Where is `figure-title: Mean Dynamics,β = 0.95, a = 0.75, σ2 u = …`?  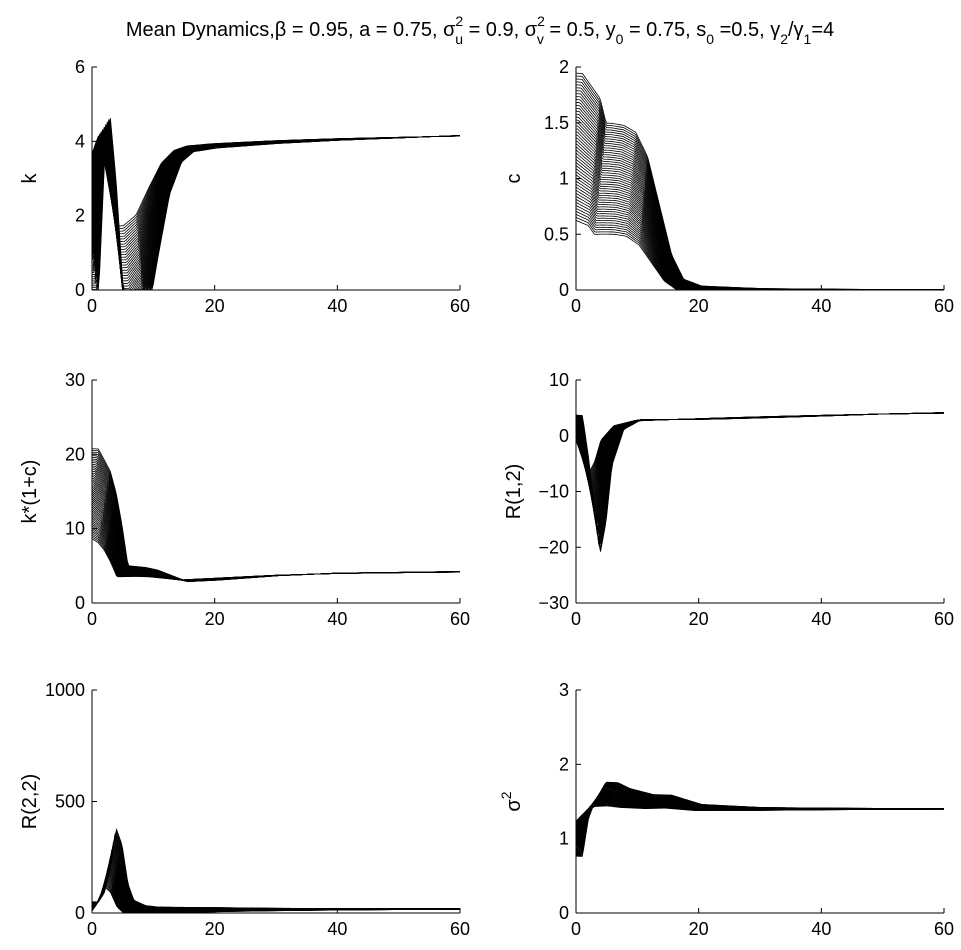 figure-title: Mean Dynamics,β = 0.95, a = 0.75, σ2 u = … is located at coordinates (480, 30).